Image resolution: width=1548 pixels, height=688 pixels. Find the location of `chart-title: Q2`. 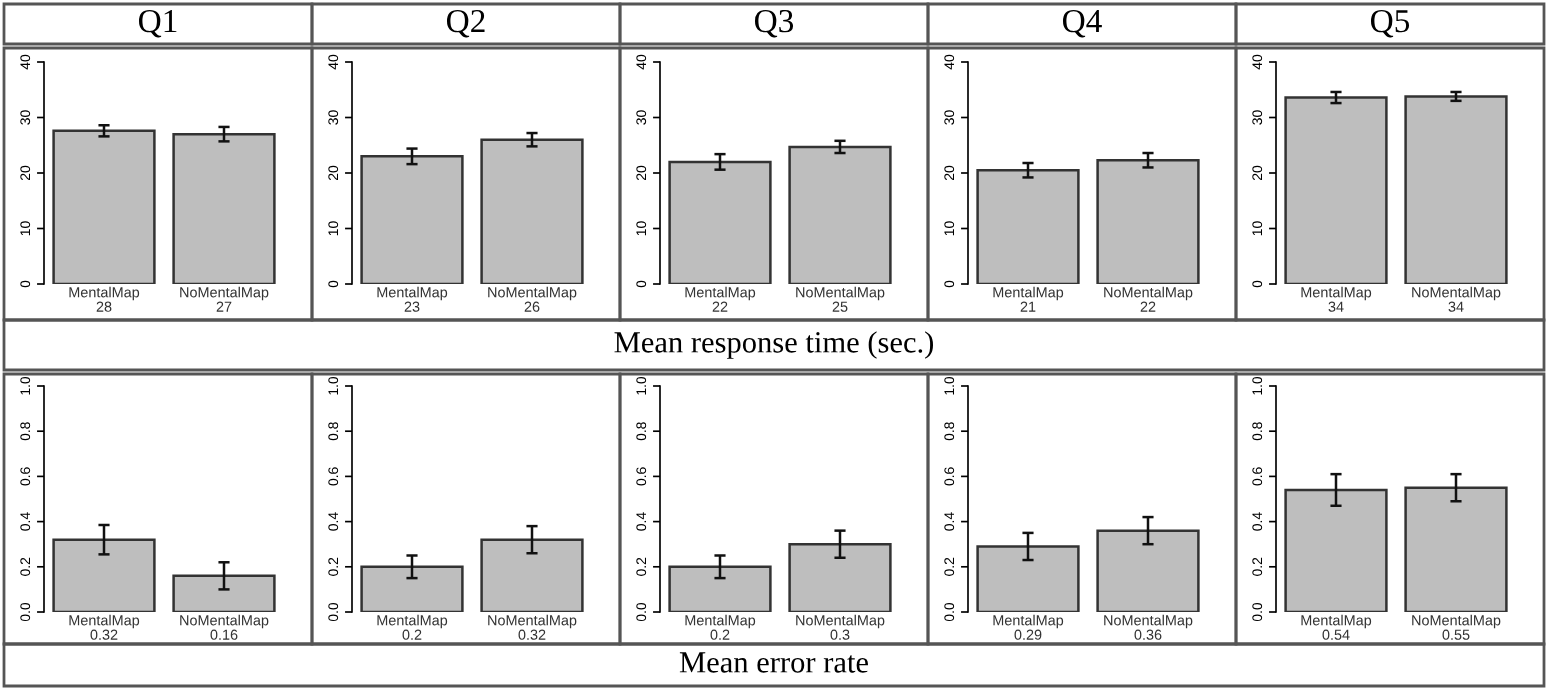

chart-title: Q2 is located at coordinates (466, 23).